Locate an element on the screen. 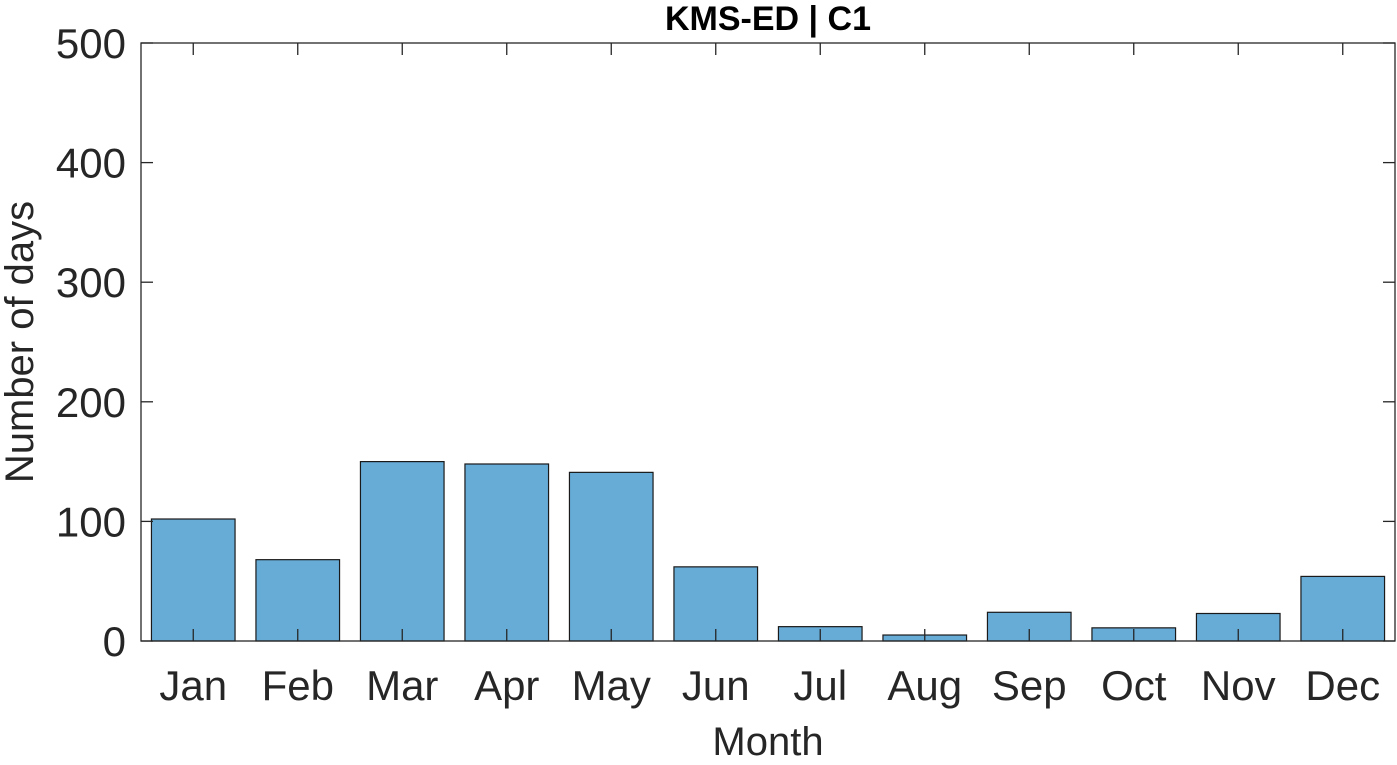 This screenshot has width=1397, height=765. y-tick-label: 300 is located at coordinates (91, 282).